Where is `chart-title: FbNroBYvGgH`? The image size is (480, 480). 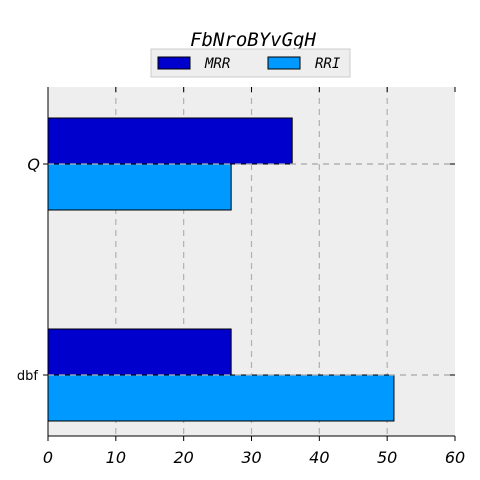 chart-title: FbNroBYvGgH is located at coordinates (253, 40).